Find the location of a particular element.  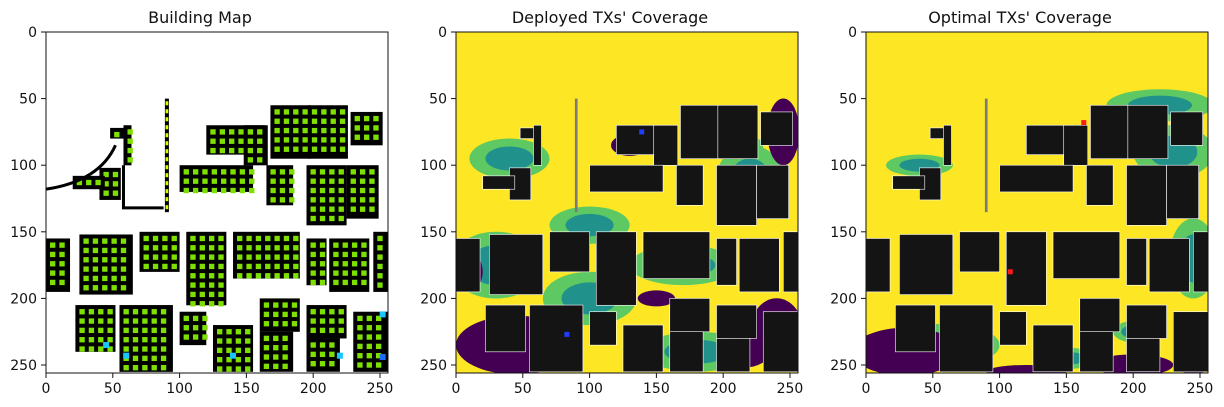

x-tick-label: 150 is located at coordinates (246, 389).